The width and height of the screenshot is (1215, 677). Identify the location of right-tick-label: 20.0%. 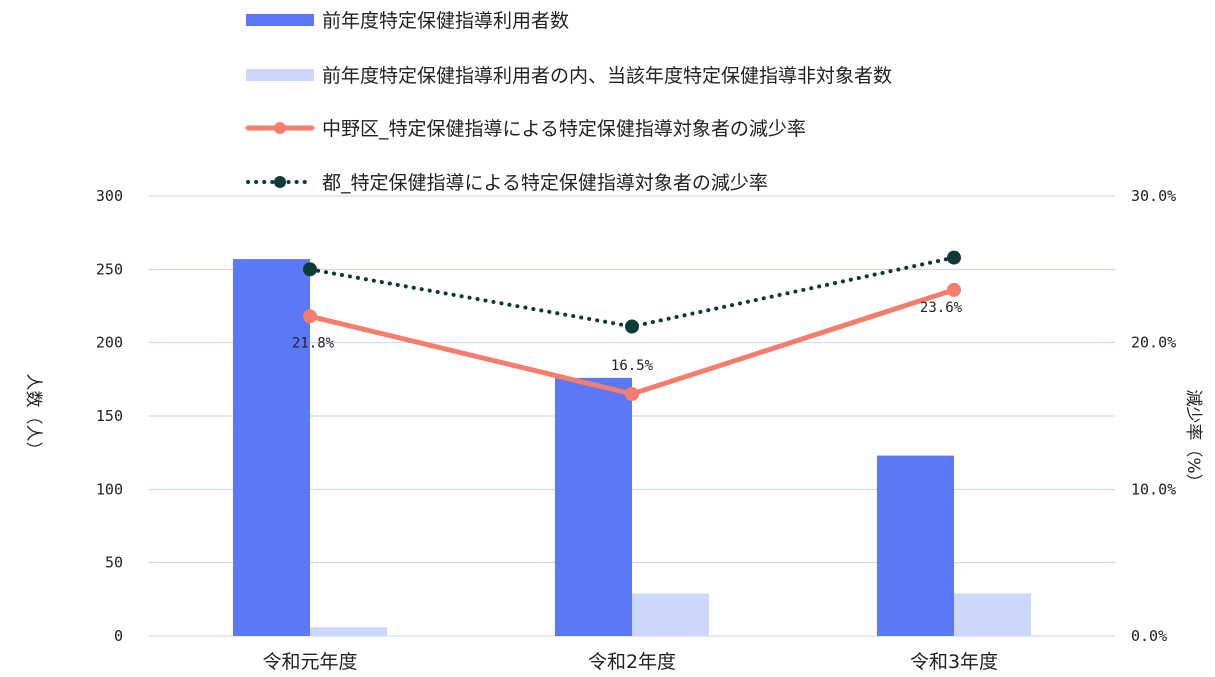
(1153, 343).